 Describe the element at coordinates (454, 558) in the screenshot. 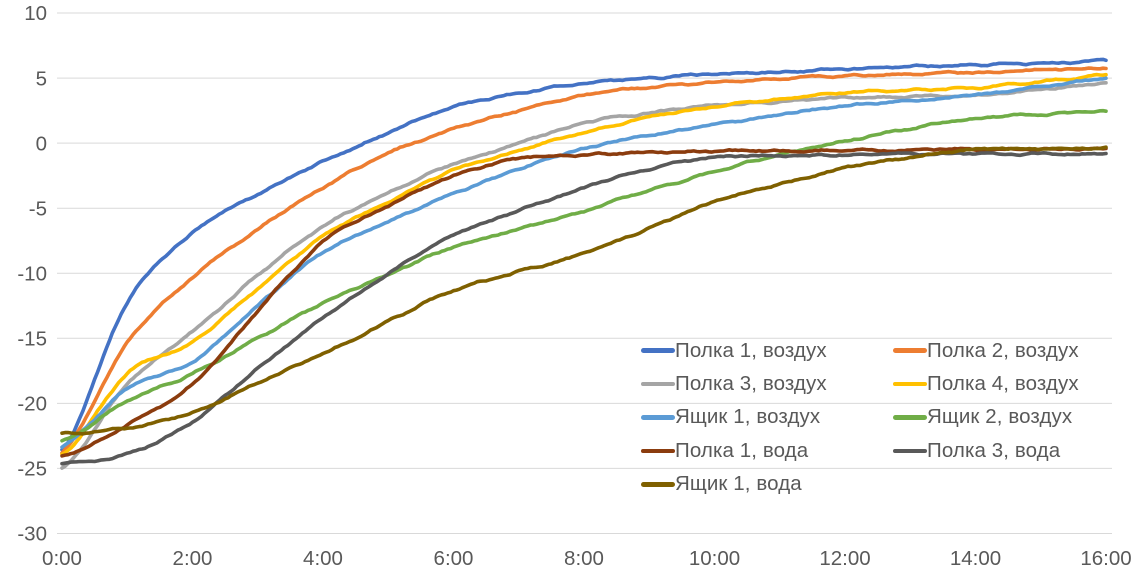

I see `x-axis-tick-label: 6:00` at that location.